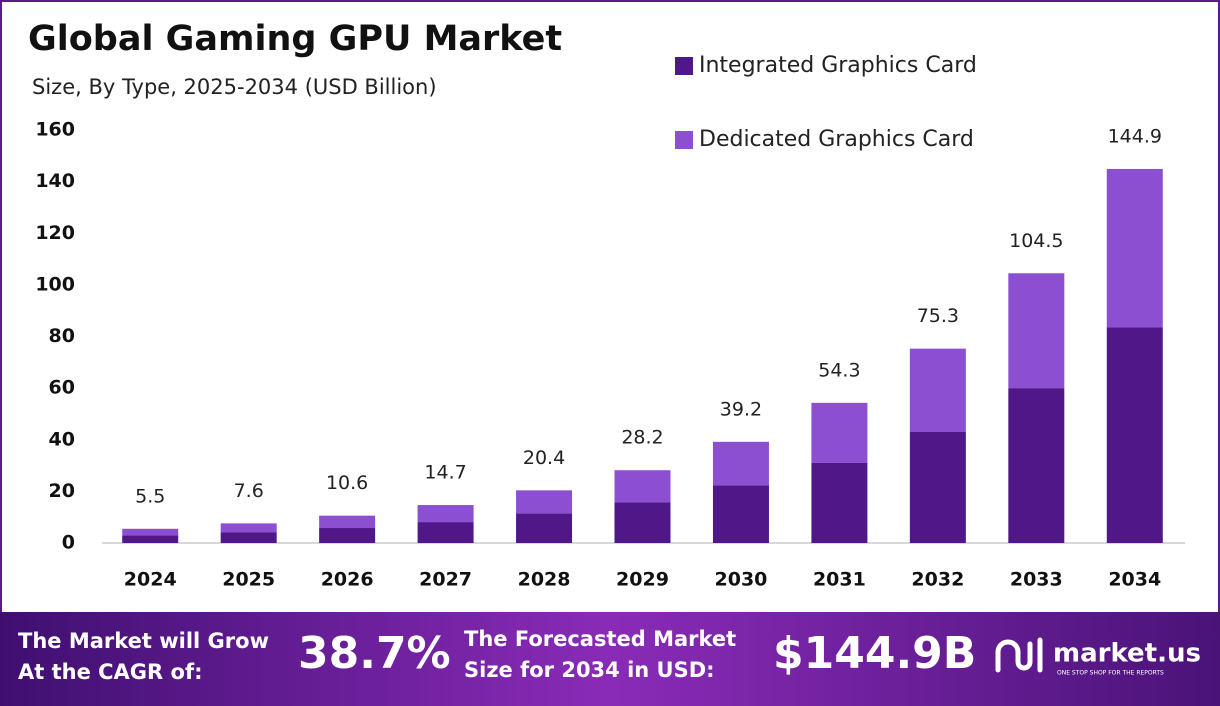 This screenshot has width=1220, height=706. Describe the element at coordinates (143, 641) in the screenshot. I see `banner-text: The Market will Grow` at that location.